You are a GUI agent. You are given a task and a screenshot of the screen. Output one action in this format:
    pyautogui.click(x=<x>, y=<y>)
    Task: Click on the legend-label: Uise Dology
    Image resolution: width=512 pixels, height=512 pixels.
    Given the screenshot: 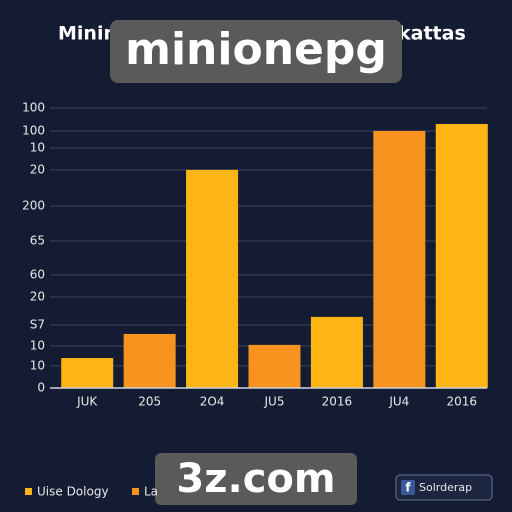 What is the action you would take?
    pyautogui.click(x=73, y=492)
    